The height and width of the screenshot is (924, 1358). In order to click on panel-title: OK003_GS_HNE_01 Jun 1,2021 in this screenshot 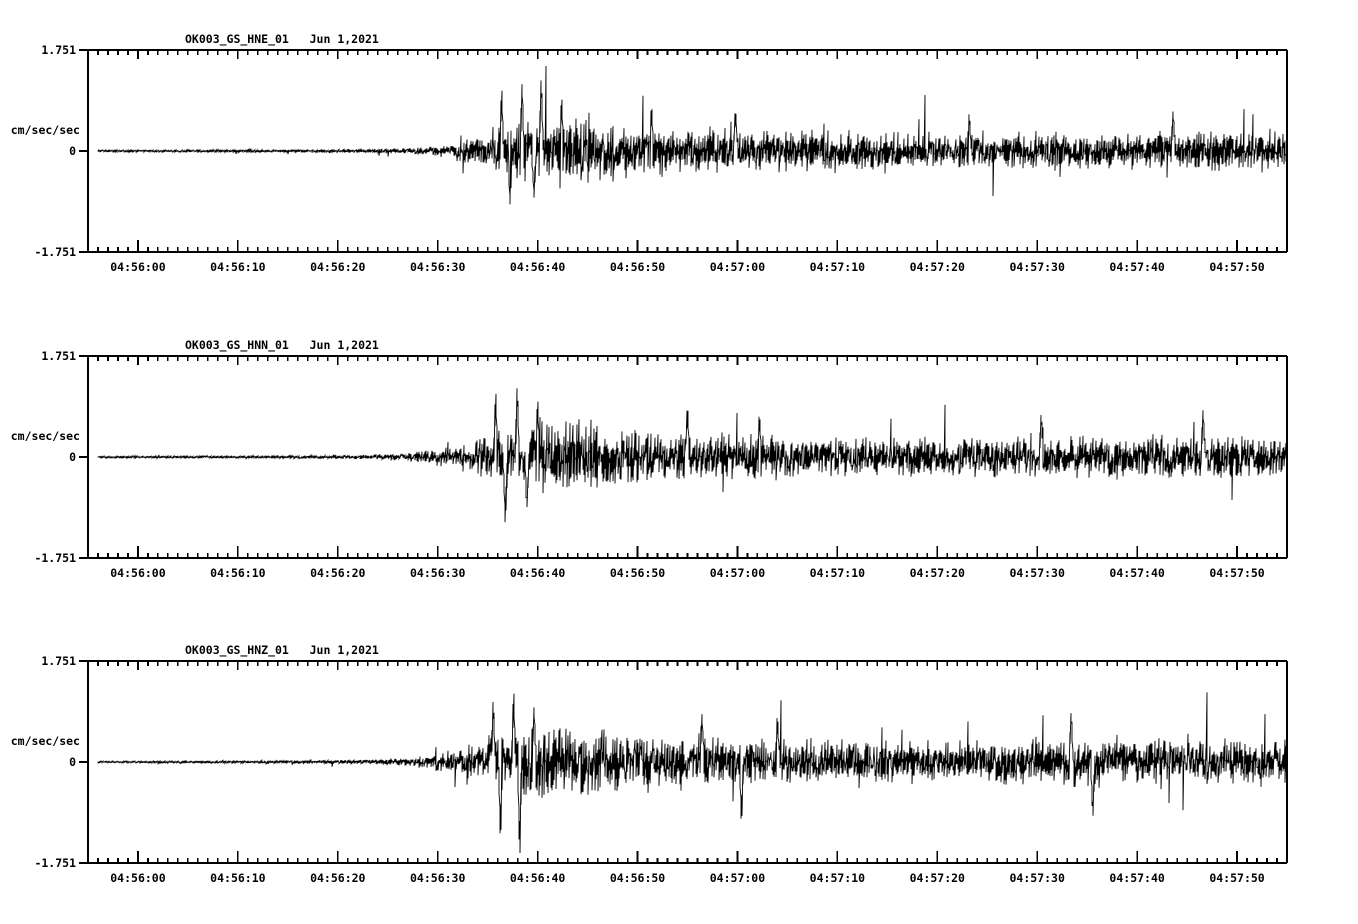, I will do `click(282, 39)`.